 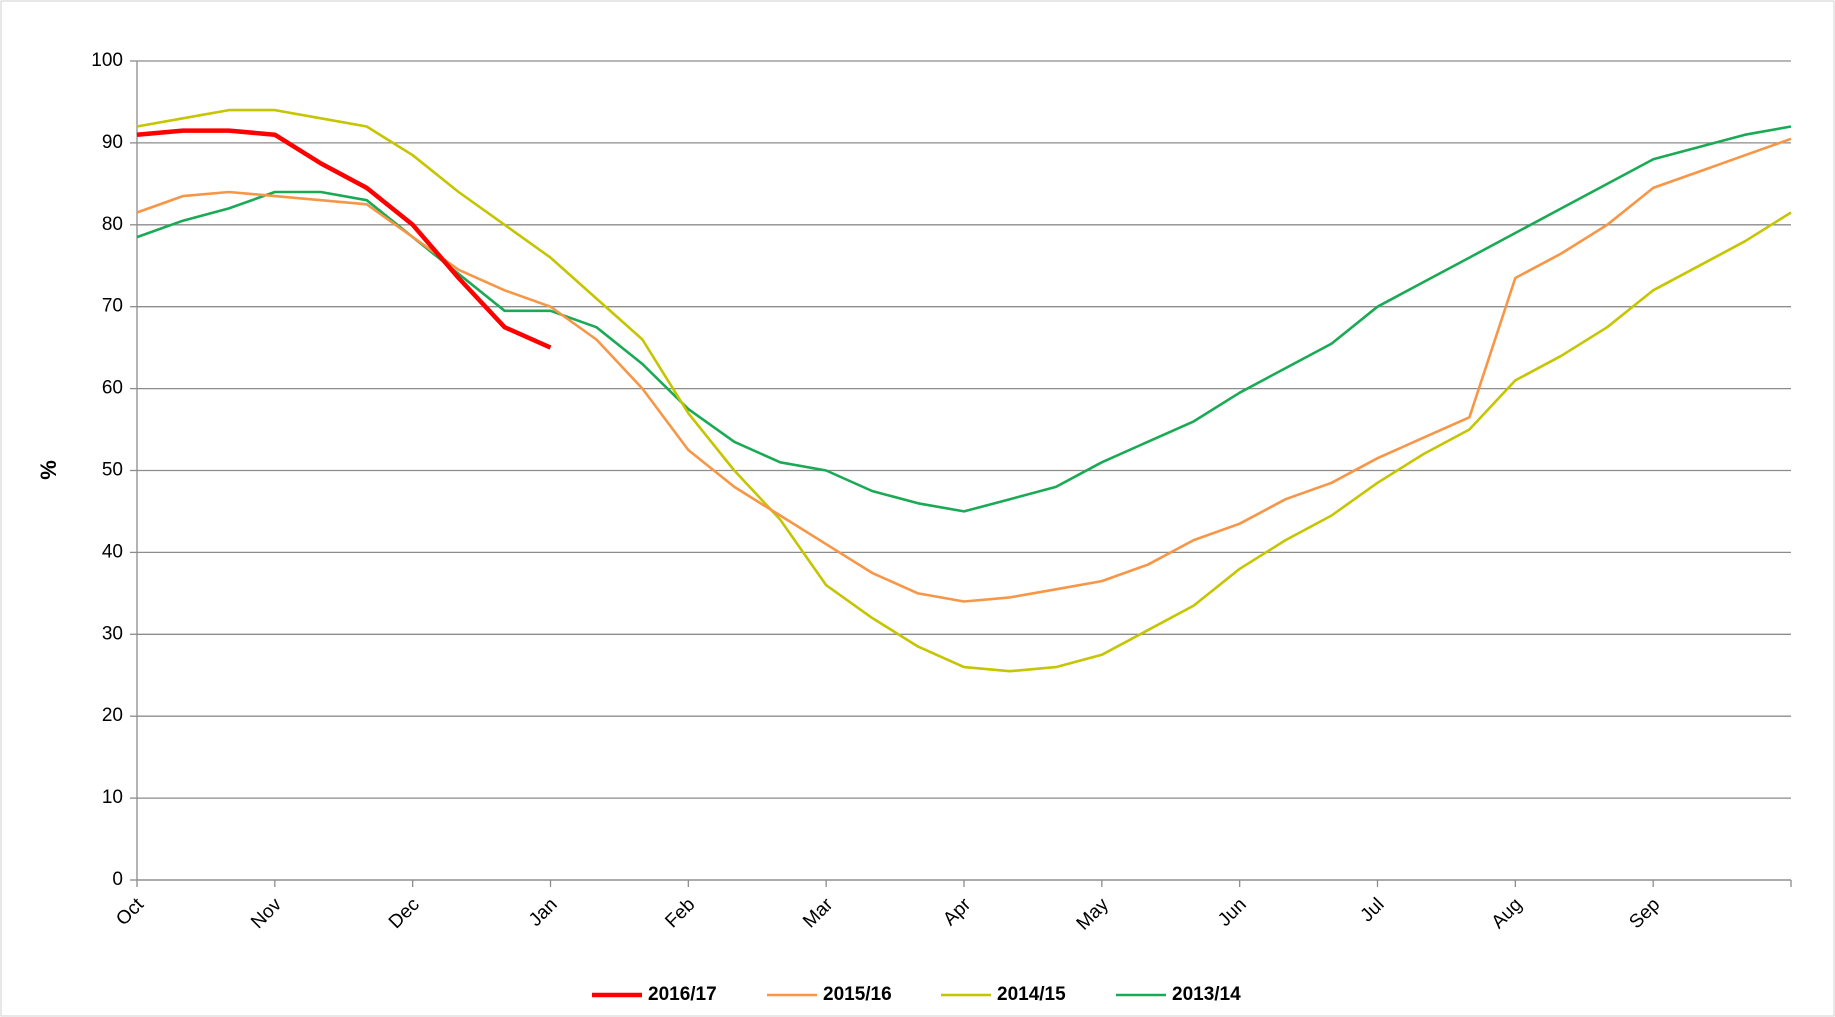 I want to click on legend-label: 2015/16, so click(x=857, y=994).